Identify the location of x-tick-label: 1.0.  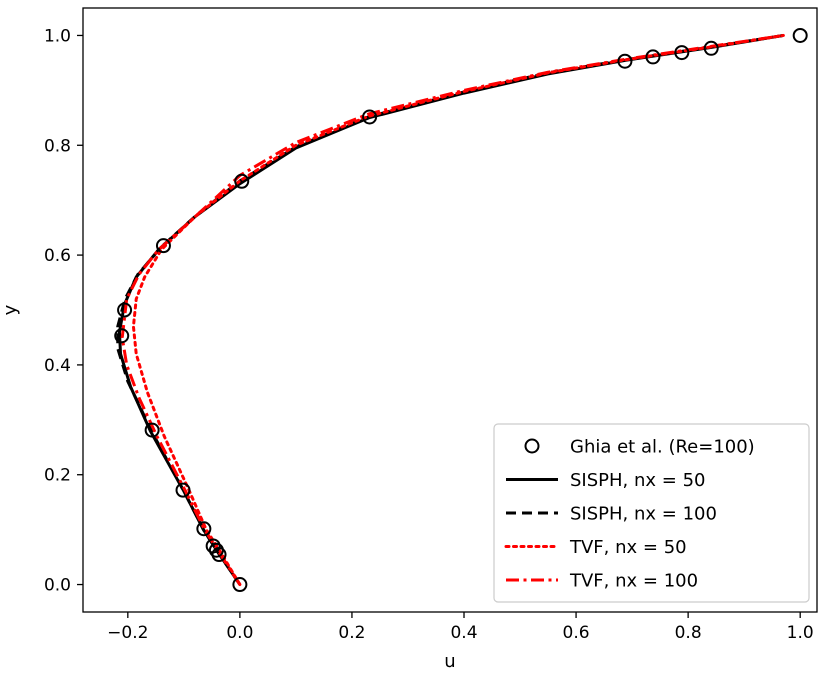
(800, 633).